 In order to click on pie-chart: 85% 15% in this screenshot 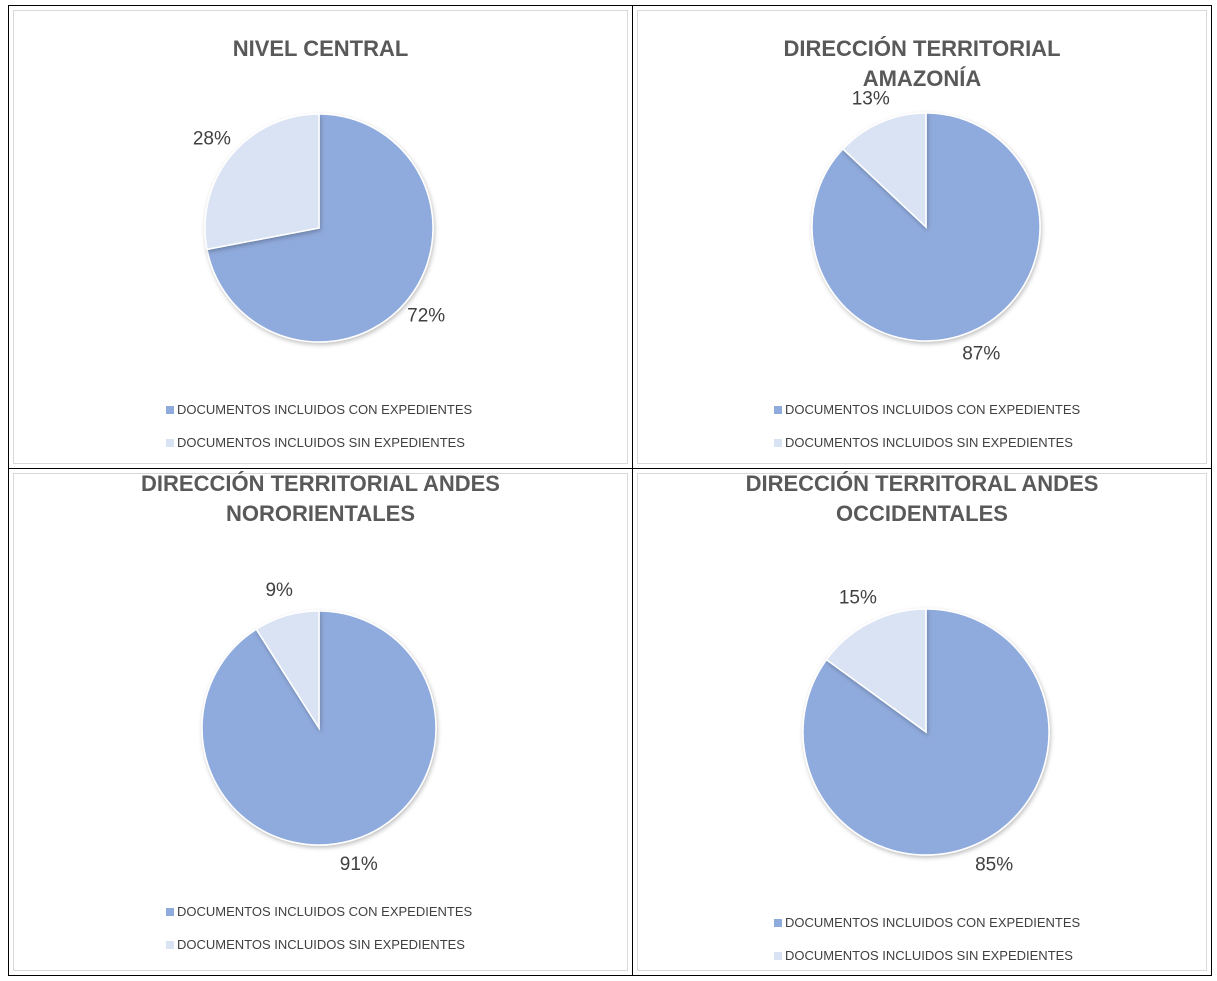, I will do `click(926, 731)`.